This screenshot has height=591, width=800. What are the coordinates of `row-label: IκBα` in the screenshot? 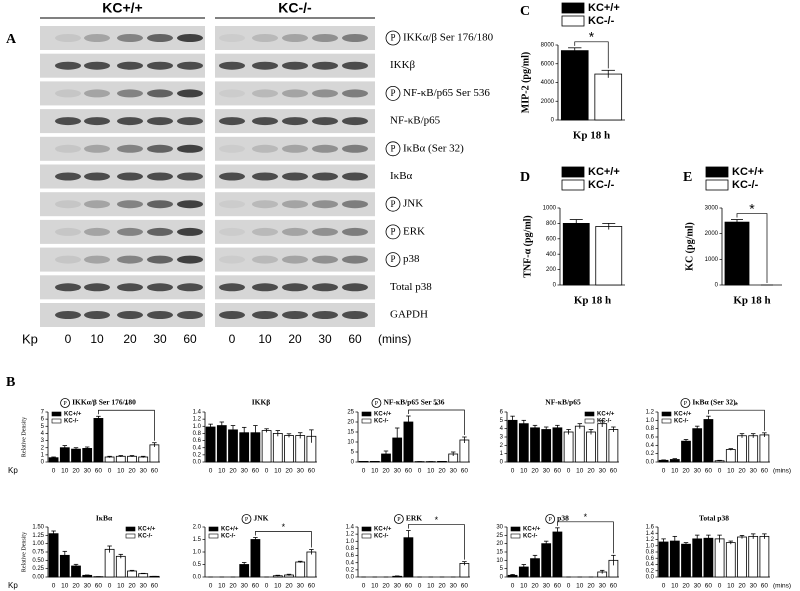 It's located at (401, 176).